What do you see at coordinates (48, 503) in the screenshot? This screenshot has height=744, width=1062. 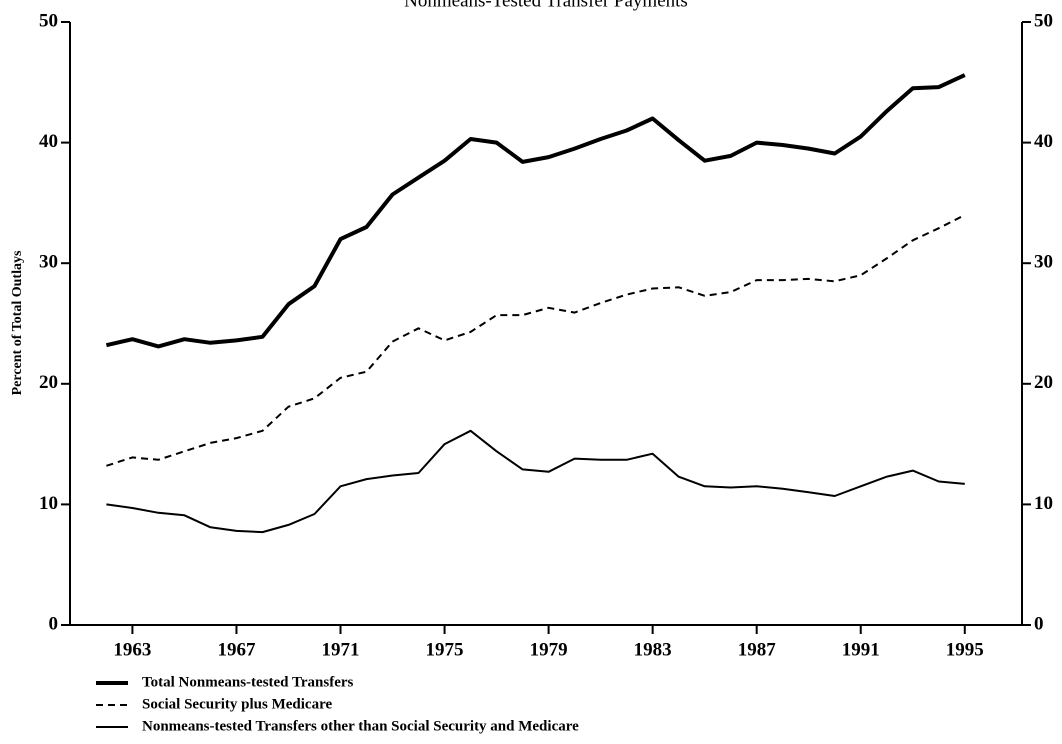 I see `y-tick-label: 10` at bounding box center [48, 503].